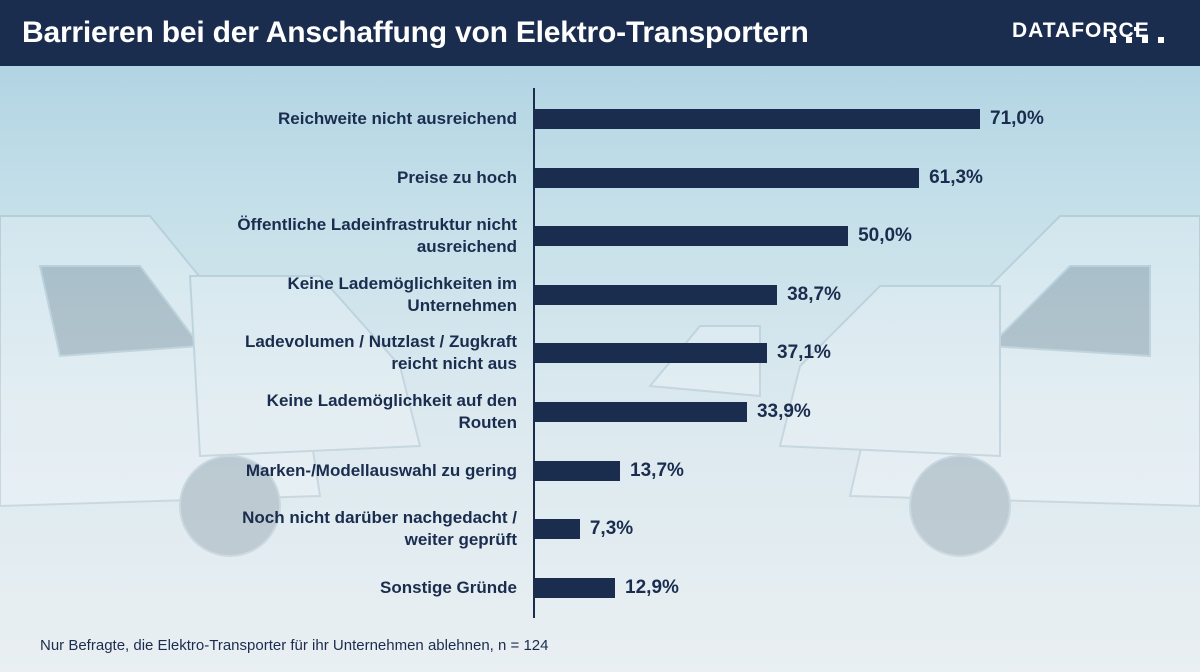 This screenshot has height=672, width=1200. Describe the element at coordinates (956, 177) in the screenshot. I see `value-label: 61,3%` at that location.